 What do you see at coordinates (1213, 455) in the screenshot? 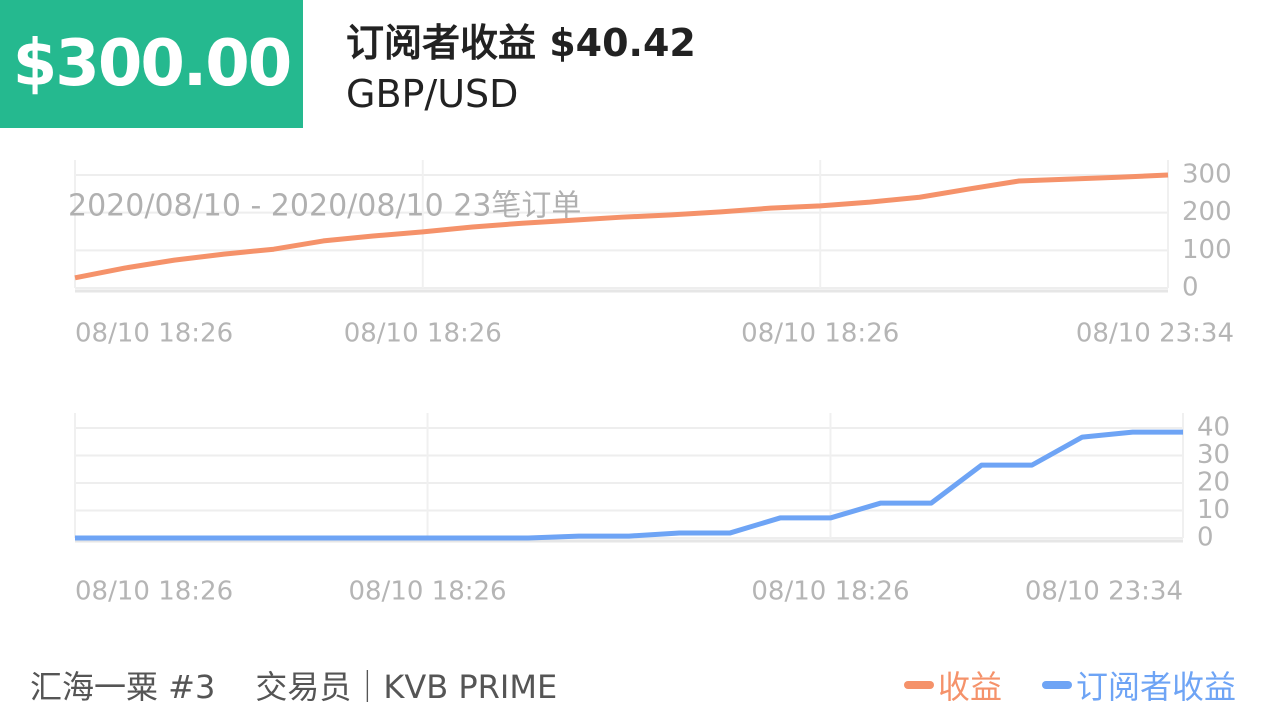
I see `y-tick-label: 30` at bounding box center [1213, 455].